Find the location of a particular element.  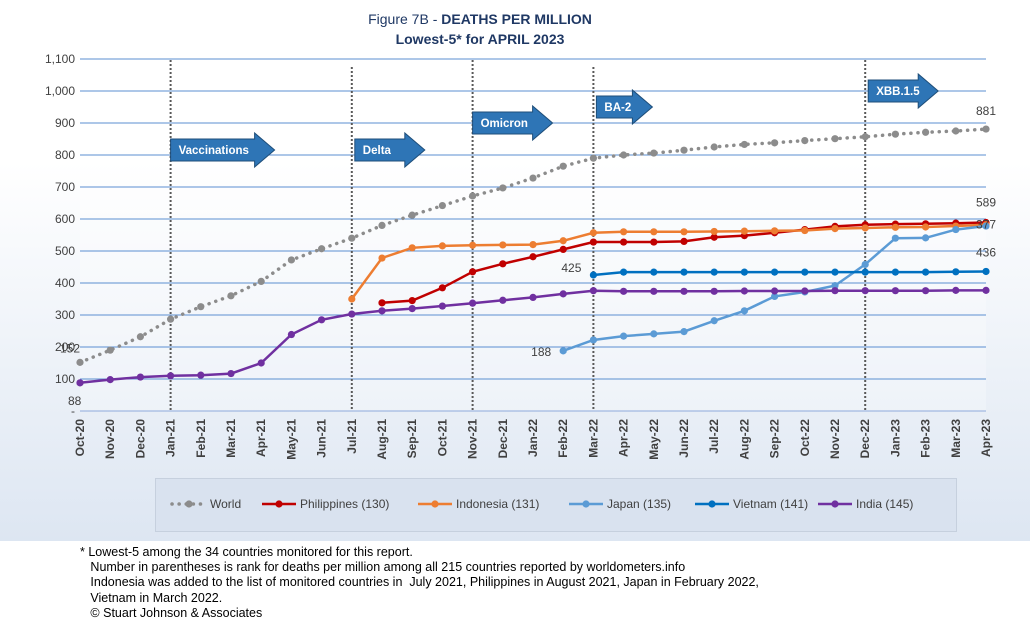

legend-label: Vietnam (141) is located at coordinates (770, 504).